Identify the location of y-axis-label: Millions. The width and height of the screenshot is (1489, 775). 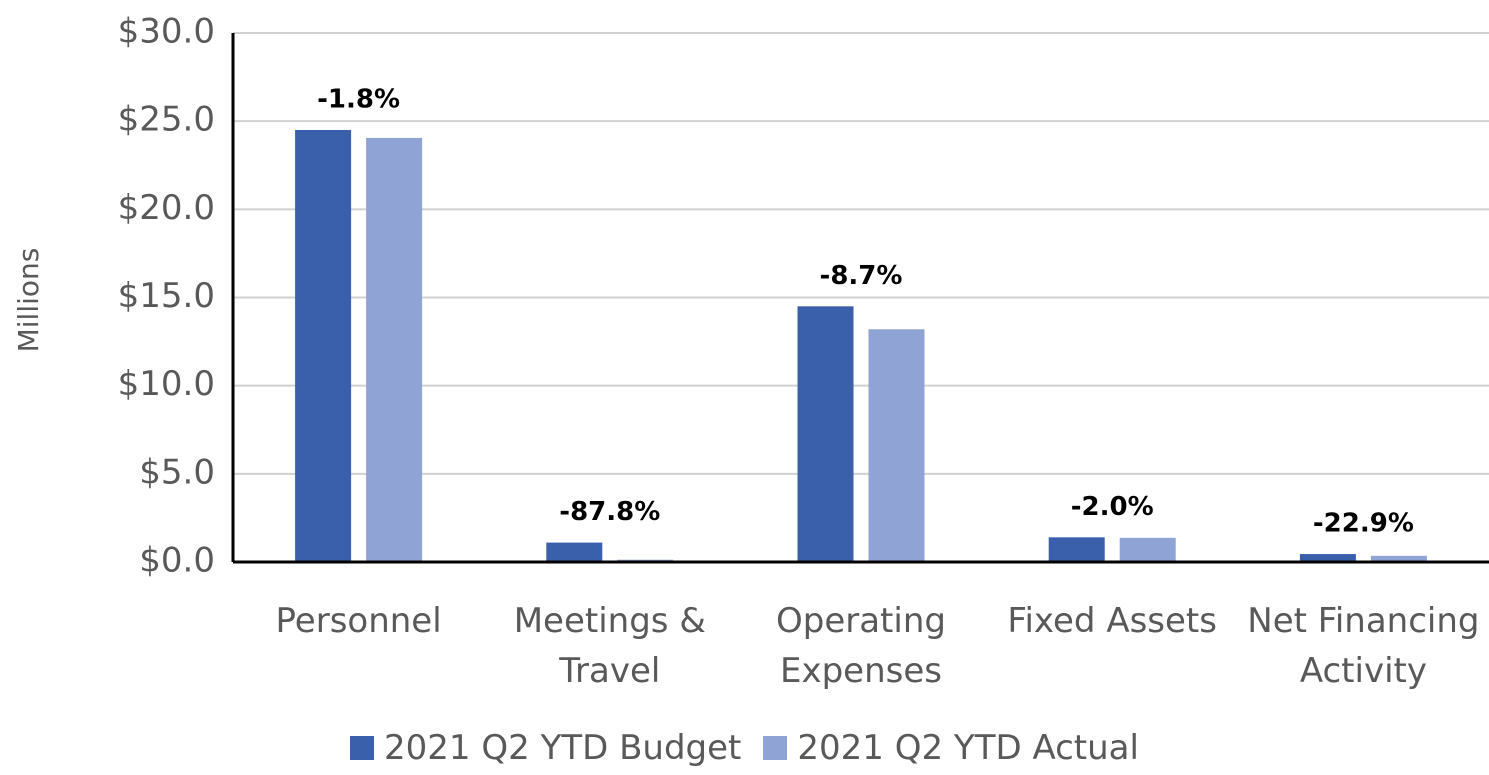
(28, 300).